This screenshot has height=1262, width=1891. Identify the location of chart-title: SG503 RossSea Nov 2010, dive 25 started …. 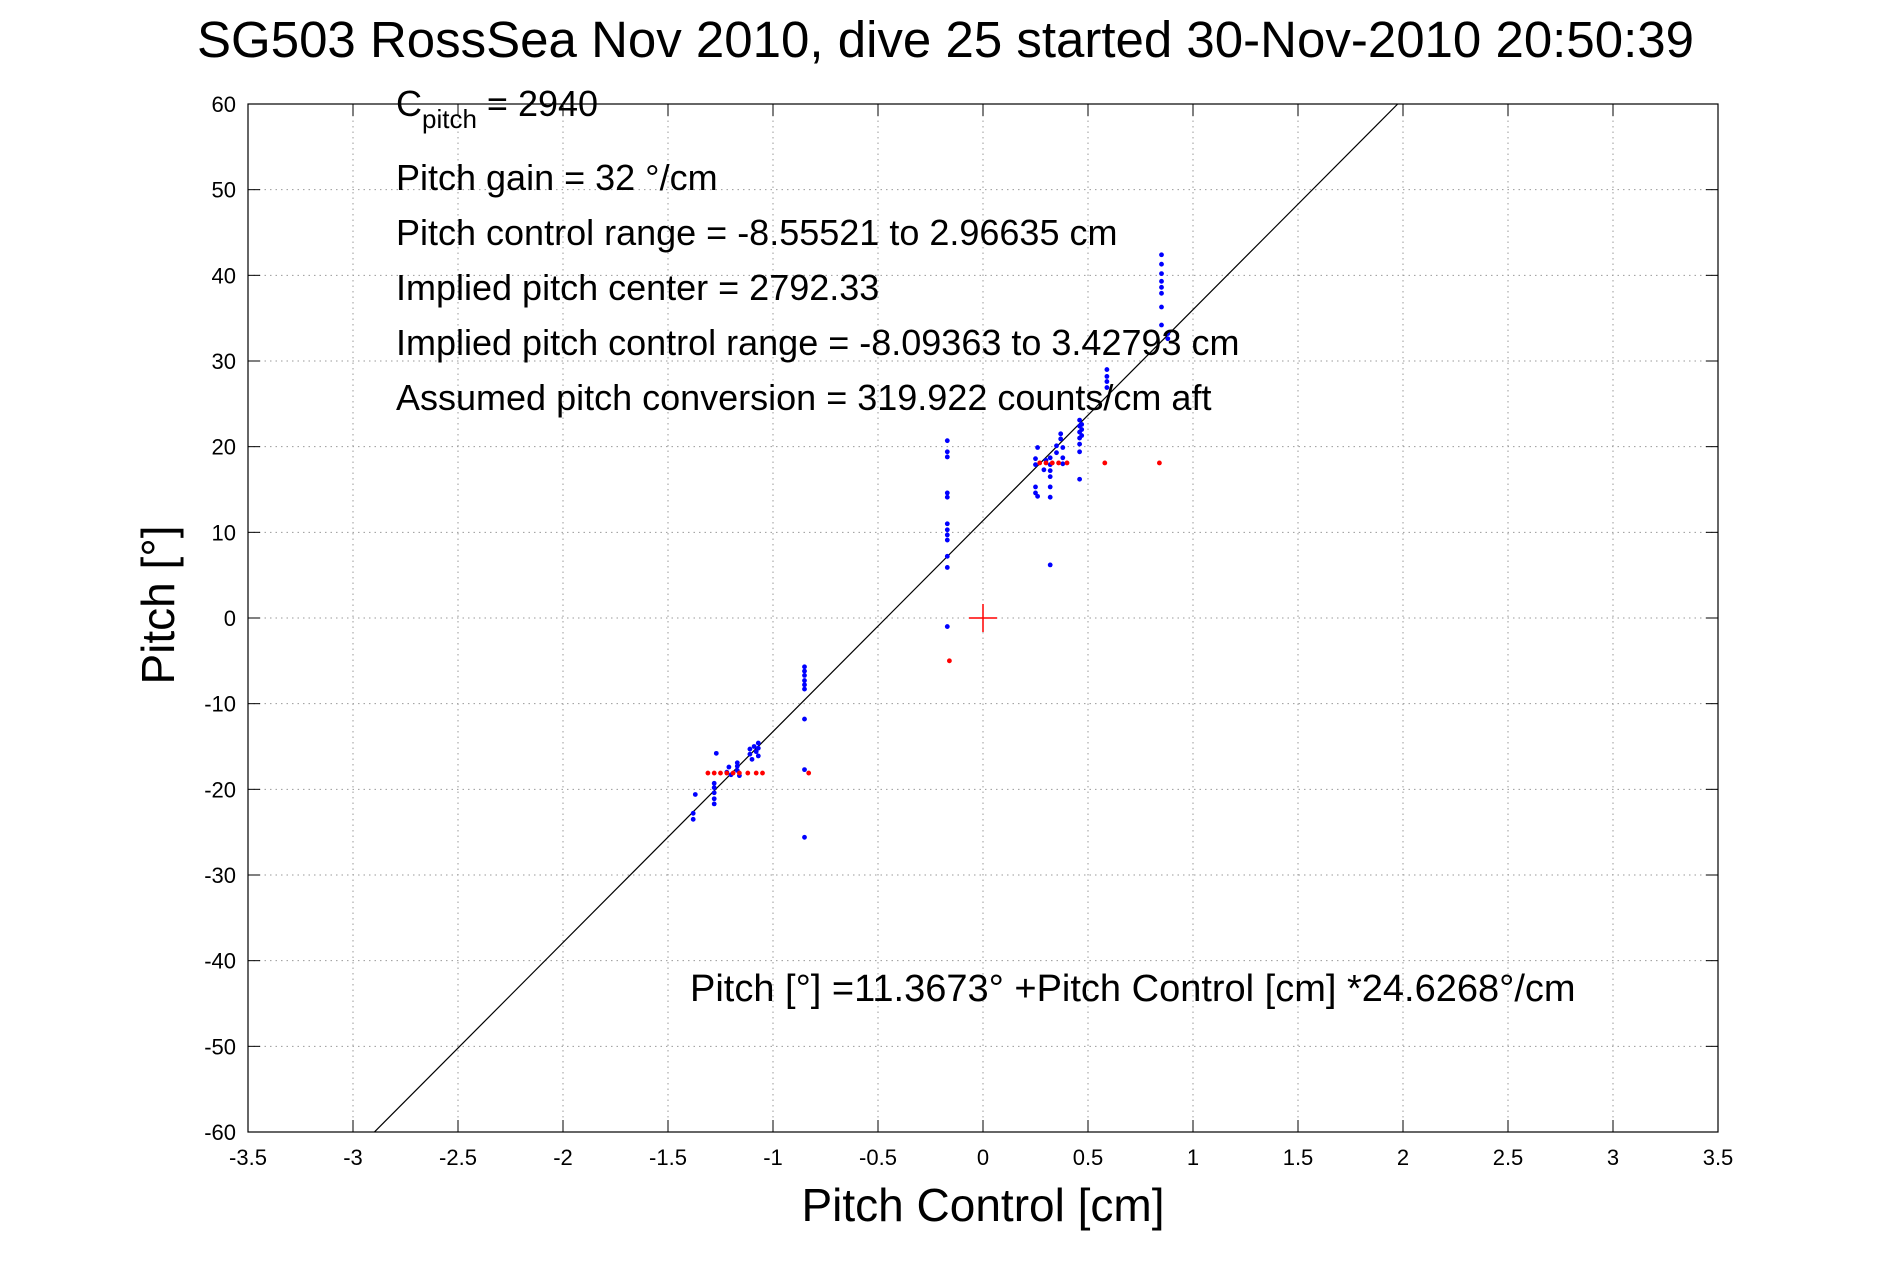
(945, 39).